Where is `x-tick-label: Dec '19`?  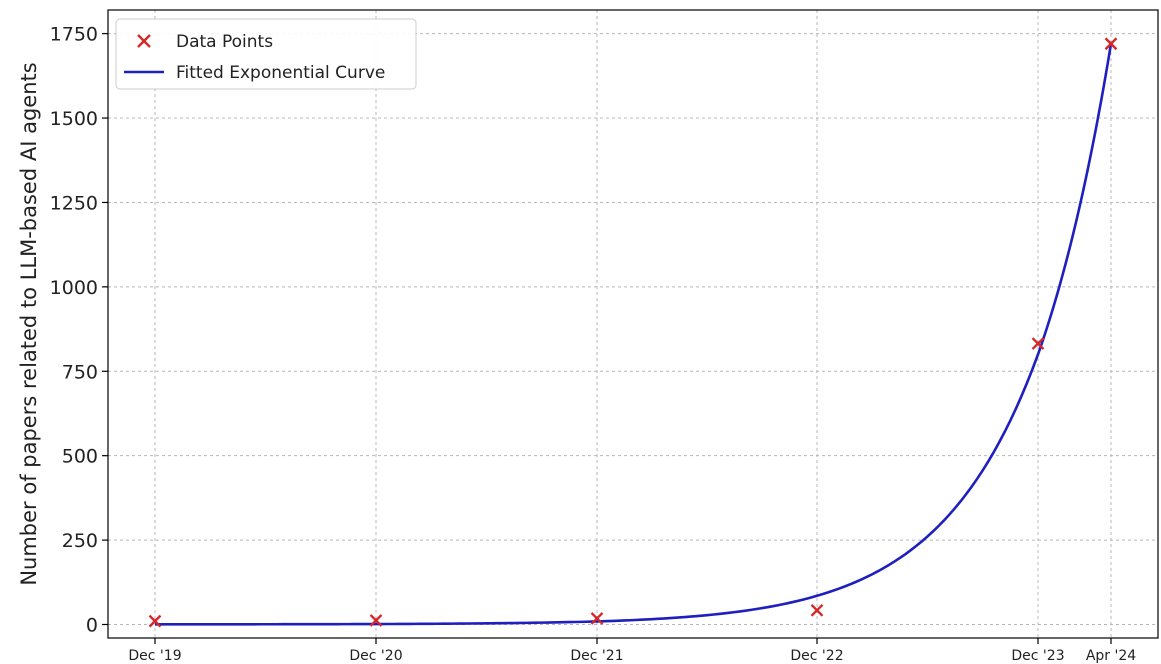 x-tick-label: Dec '19 is located at coordinates (154, 656).